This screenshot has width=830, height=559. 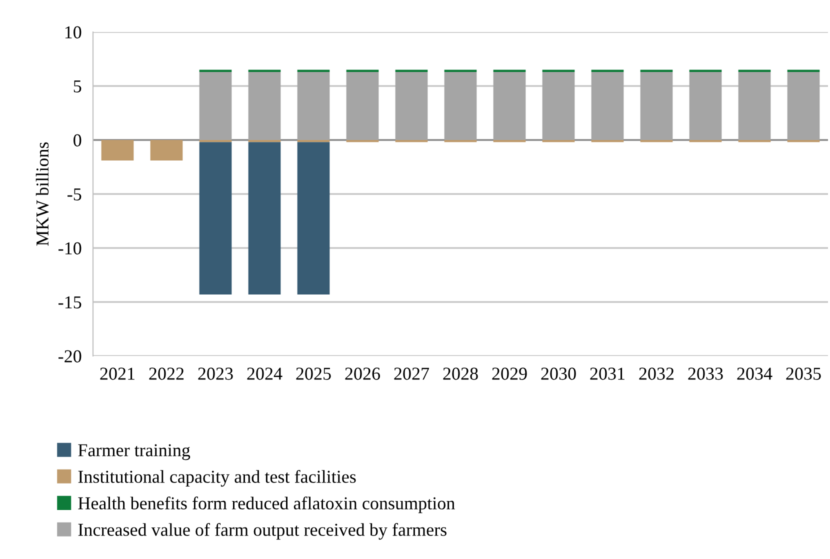 I want to click on x-tick-label: 2024, so click(x=264, y=374).